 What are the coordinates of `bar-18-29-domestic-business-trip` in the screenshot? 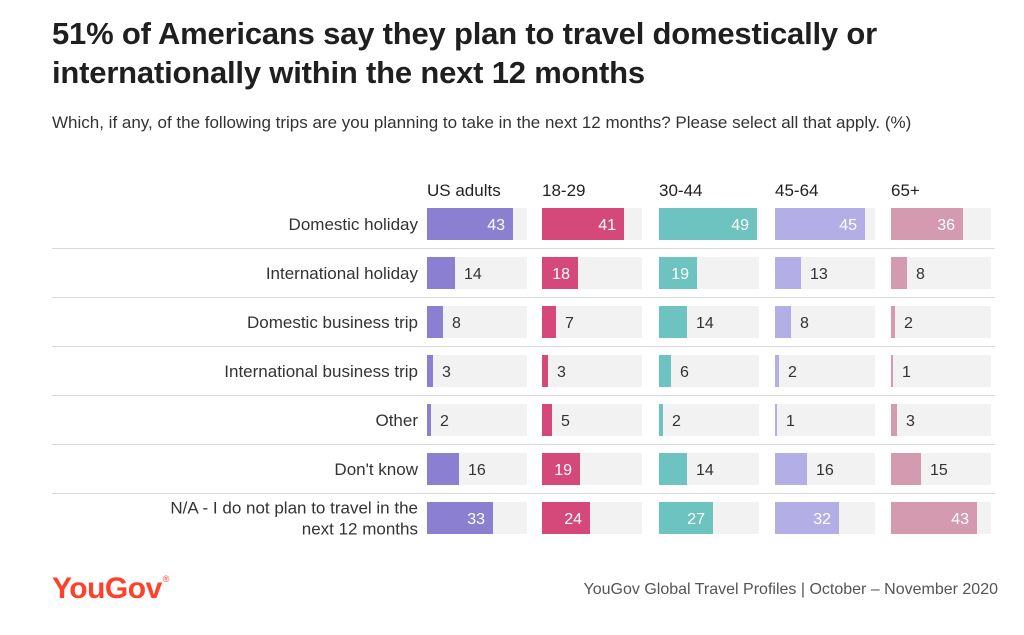 It's located at (549, 322).